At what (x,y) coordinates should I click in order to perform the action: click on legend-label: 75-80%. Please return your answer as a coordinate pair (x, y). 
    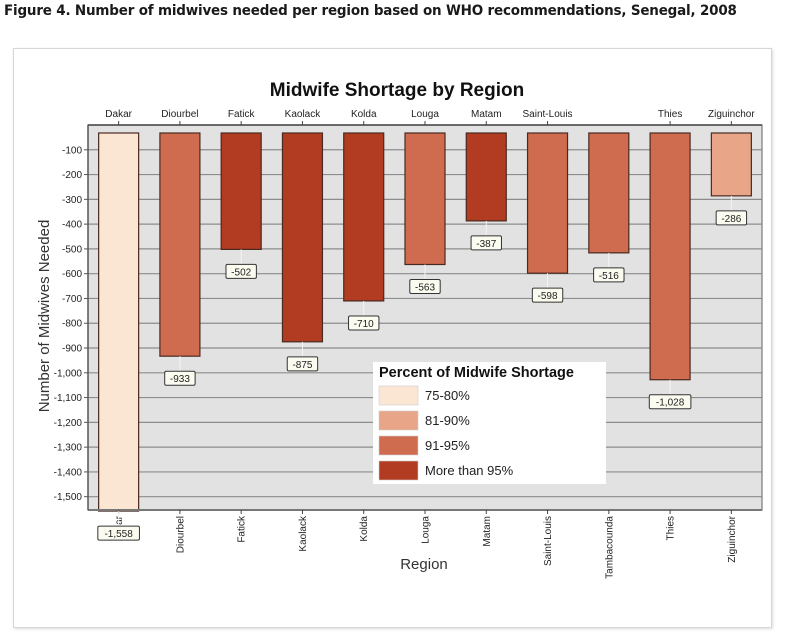
    Looking at the image, I should click on (447, 395).